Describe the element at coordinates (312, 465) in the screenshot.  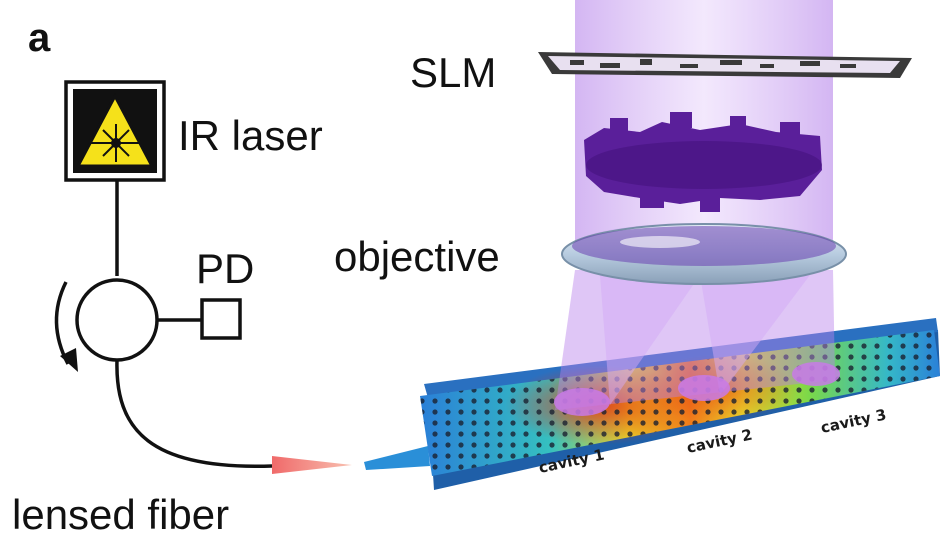
I see `lensed-fiber-tip` at that location.